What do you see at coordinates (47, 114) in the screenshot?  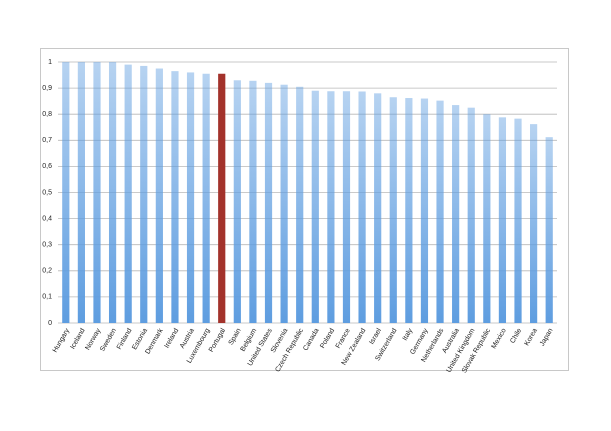 I see `y-tick-label: 0,8` at bounding box center [47, 114].